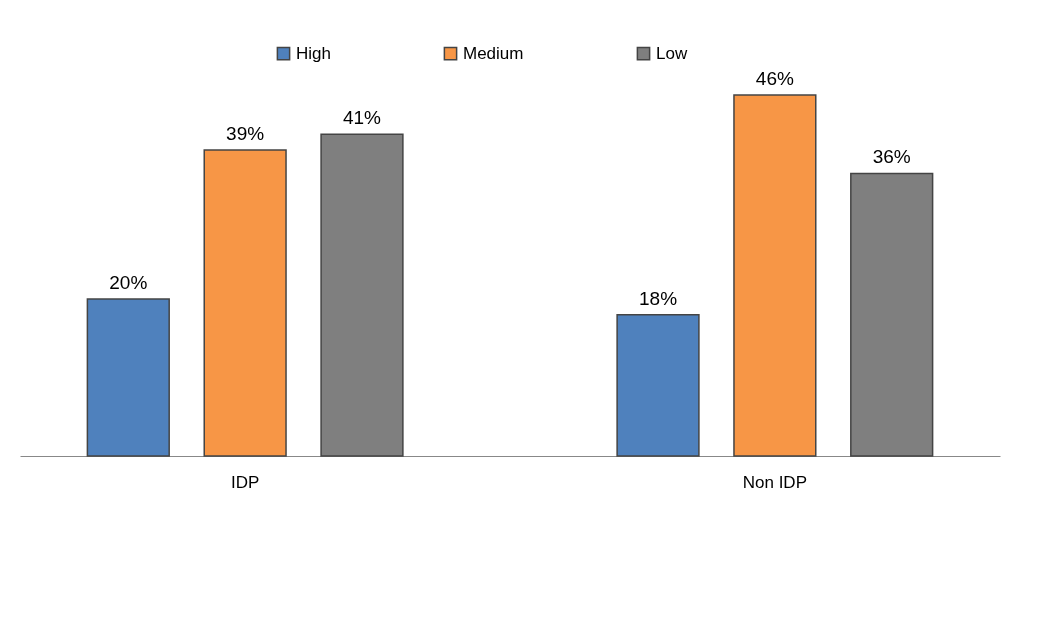 This screenshot has width=1064, height=633. What do you see at coordinates (362, 118) in the screenshot?
I see `data-label: 41%` at bounding box center [362, 118].